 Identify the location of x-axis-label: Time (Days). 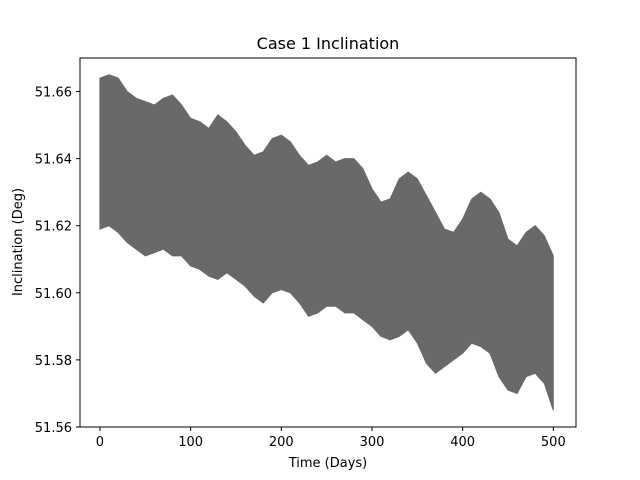
(328, 463).